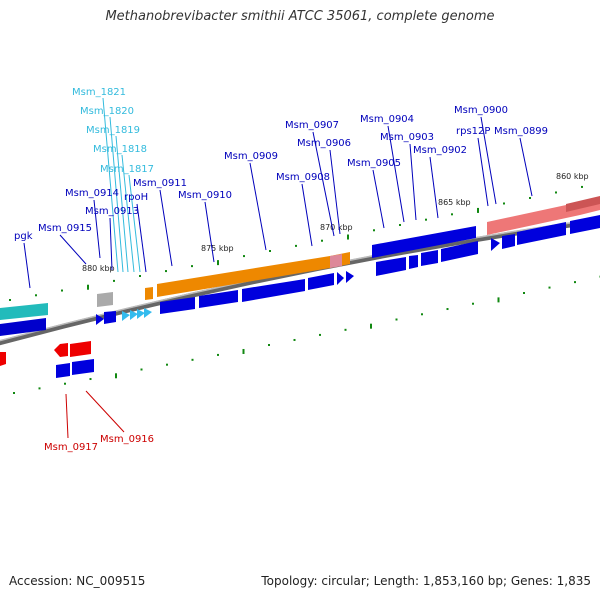 The width and height of the screenshot is (600, 600). I want to click on cds-track-upper, so click(238, 281).